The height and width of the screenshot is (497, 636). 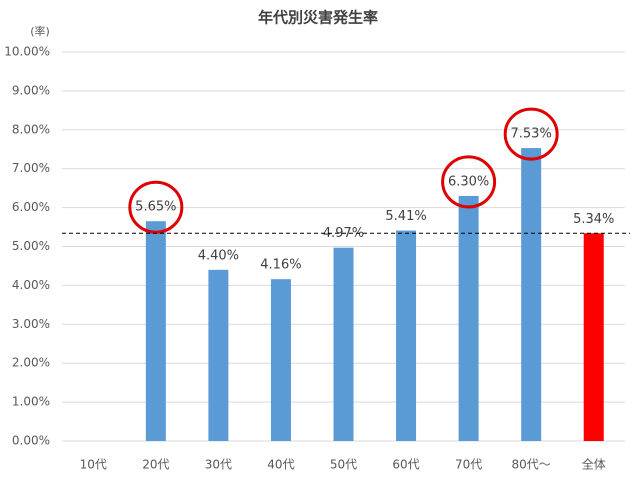 I want to click on data-label: 5.41%, so click(x=405, y=216).